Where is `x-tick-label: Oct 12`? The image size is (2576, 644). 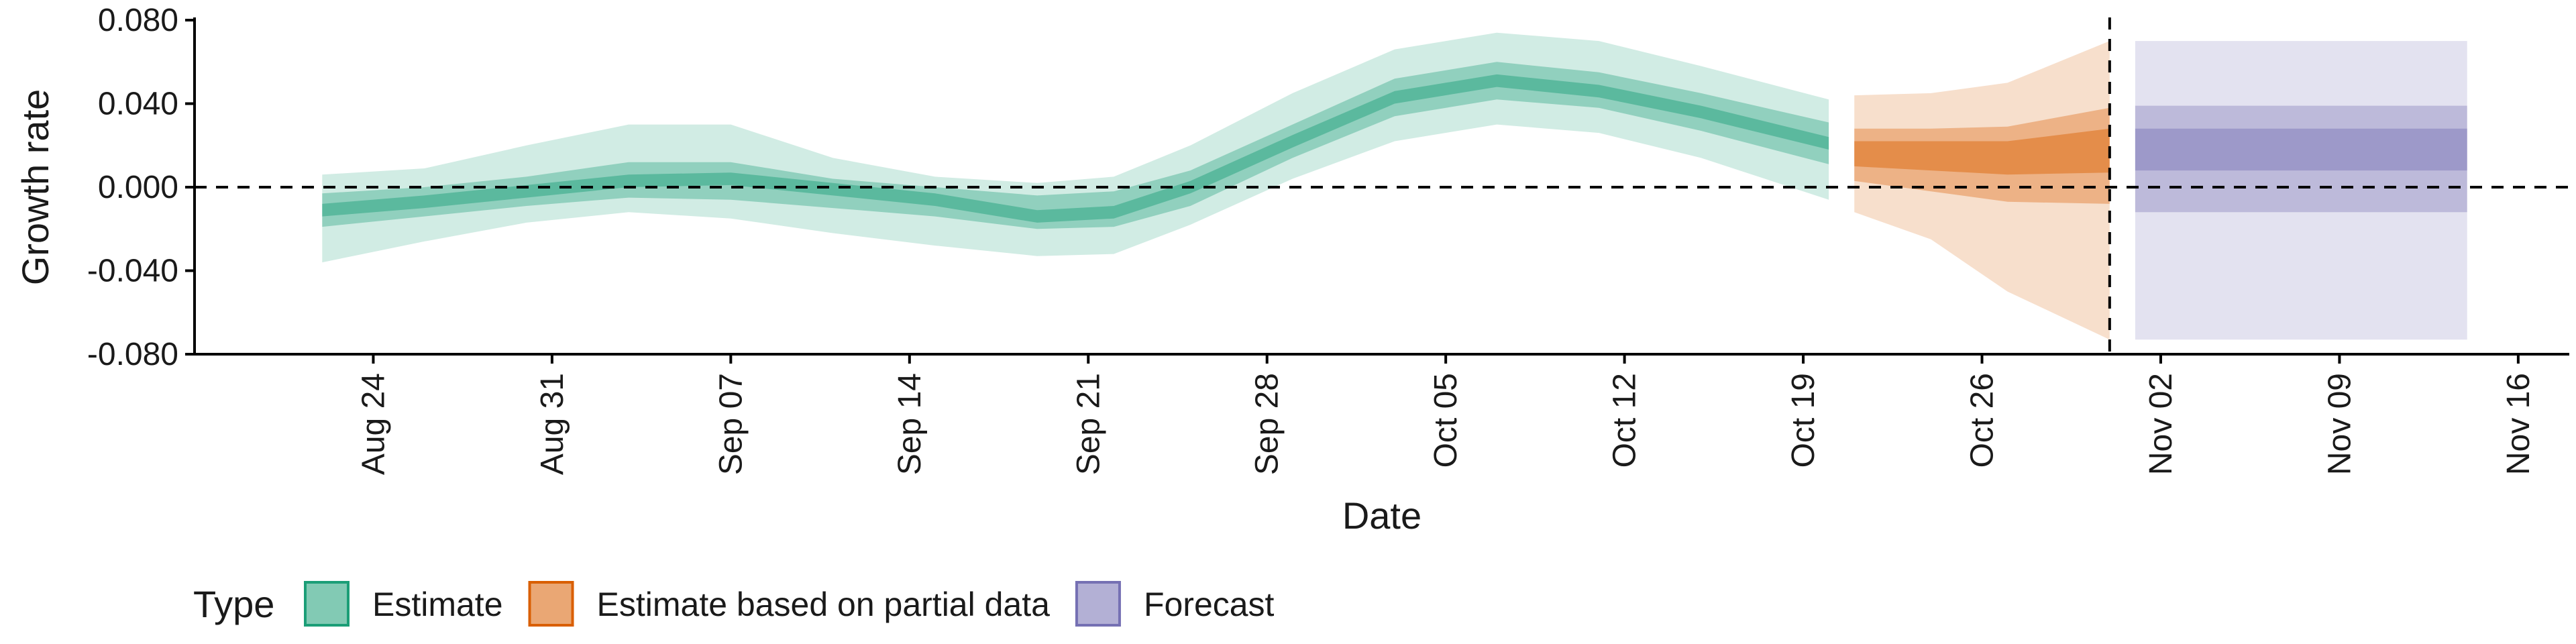
x-tick-label: Oct 12 is located at coordinates (1625, 420).